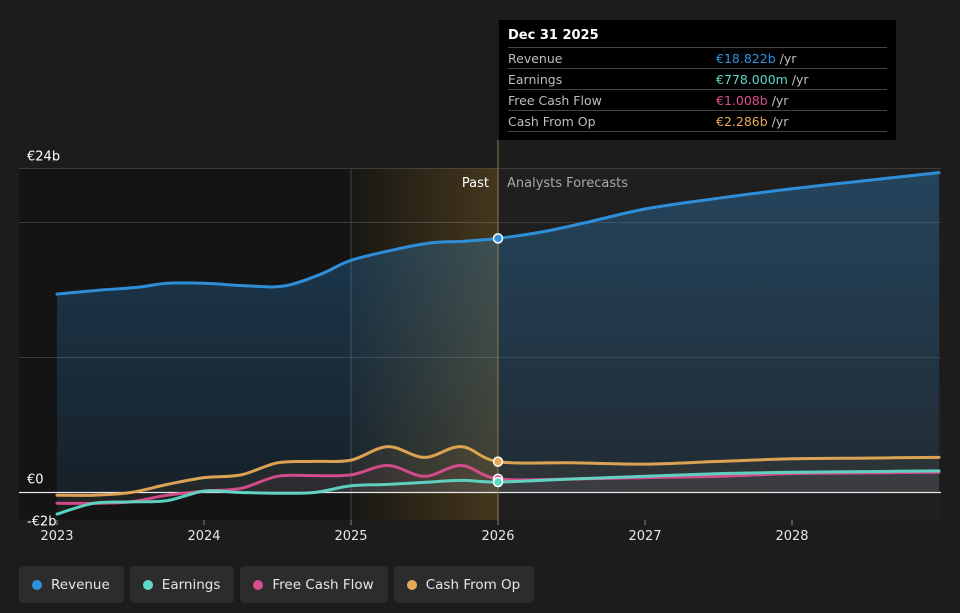  Describe the element at coordinates (697, 57) in the screenshot. I see `tooltip-row-revenue: Revenue €18.822b /yr` at that location.